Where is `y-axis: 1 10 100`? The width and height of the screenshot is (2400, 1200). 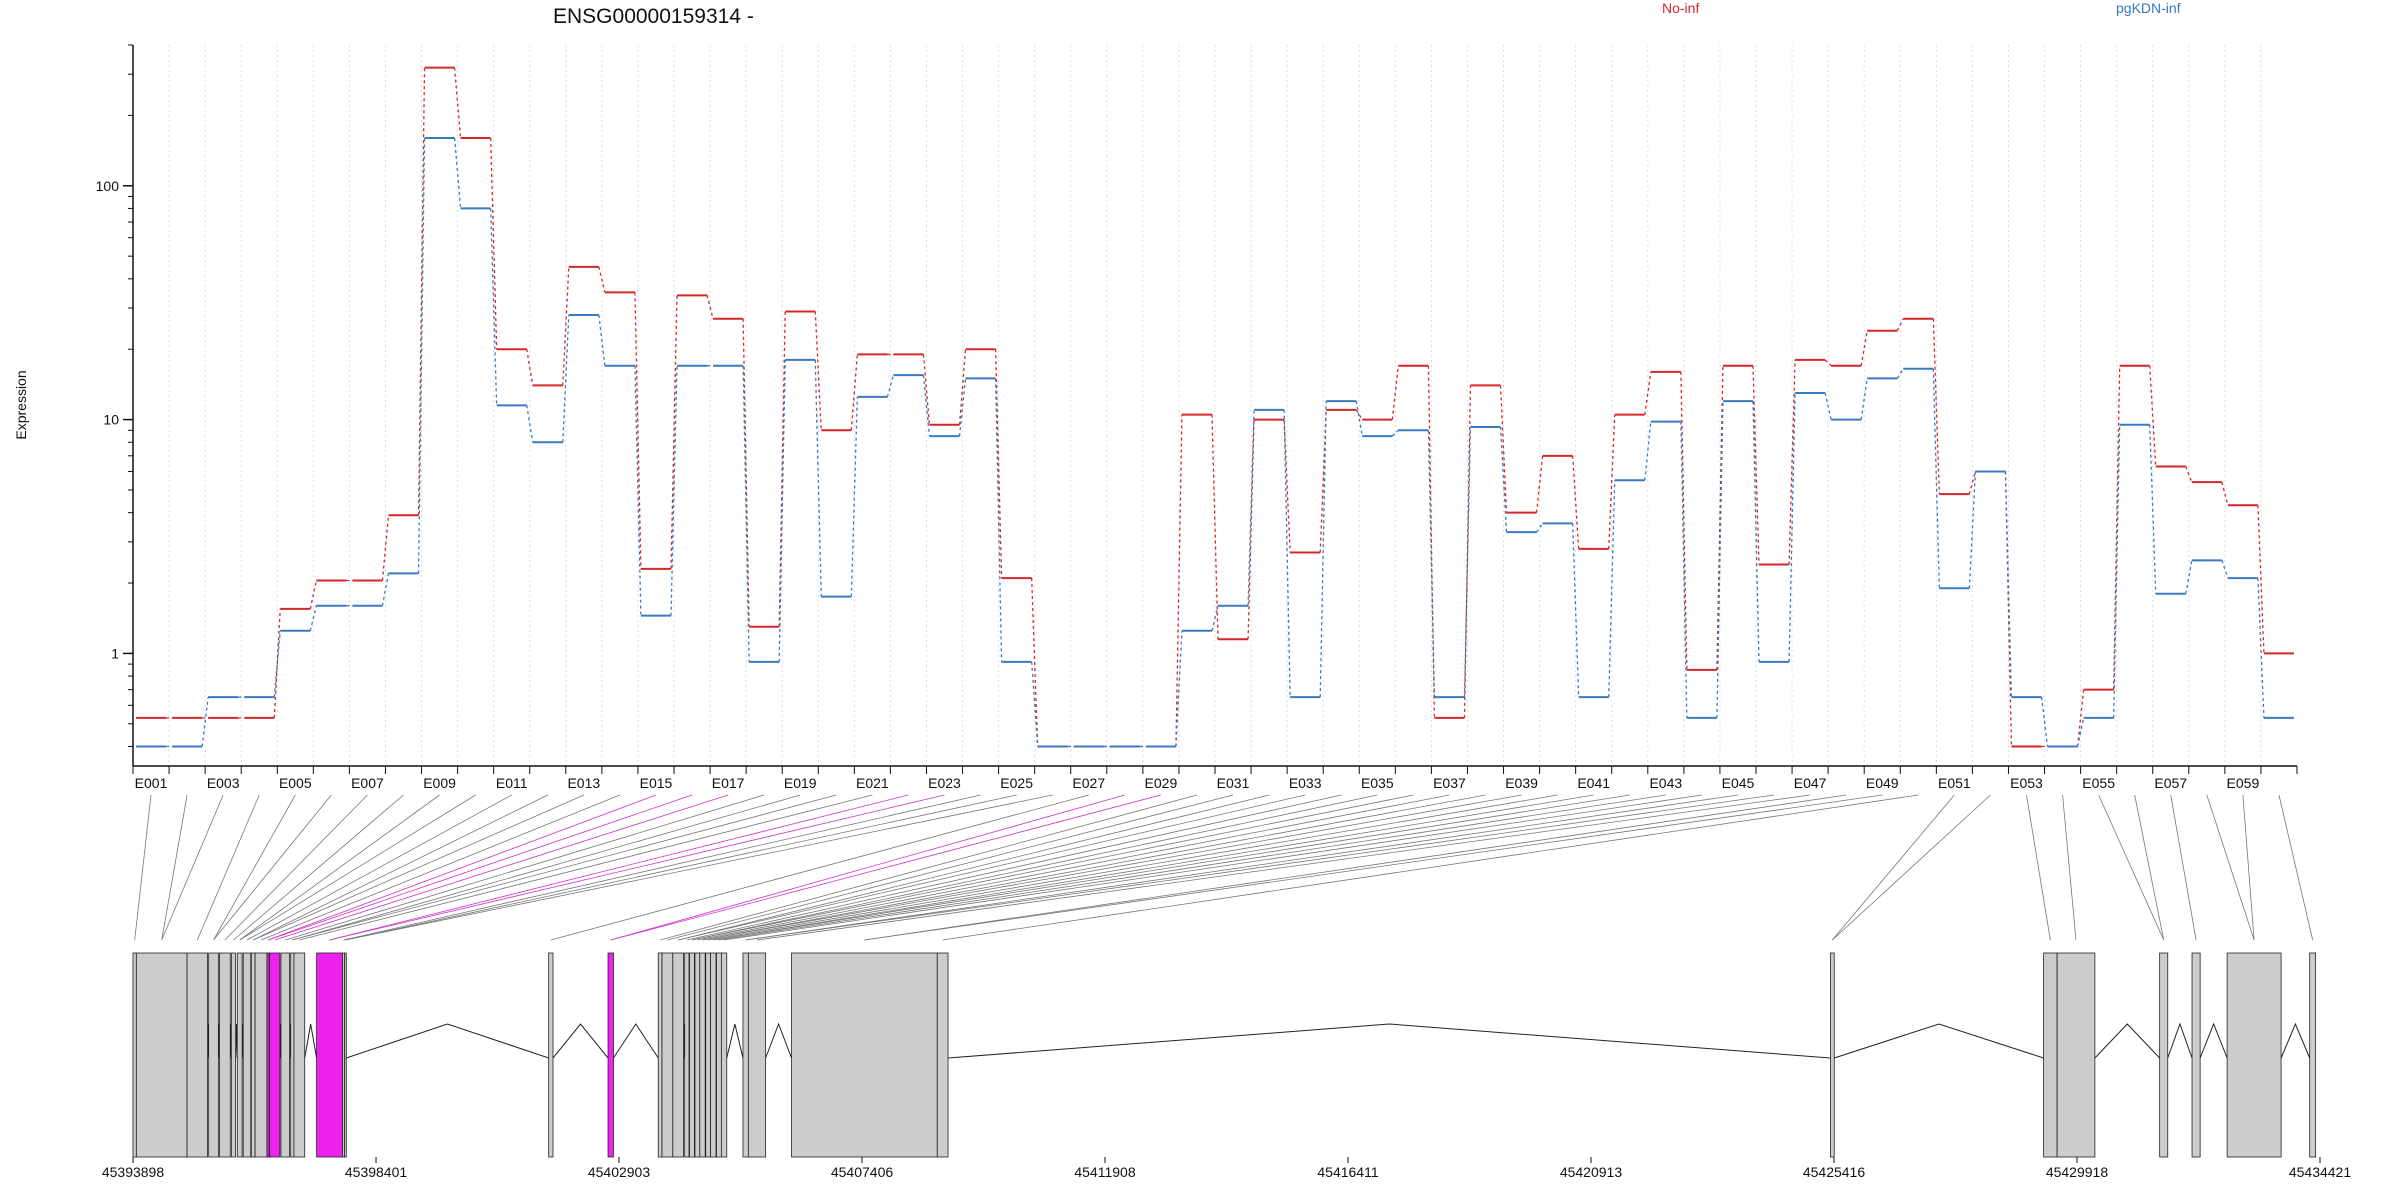 y-axis: 1 10 100 is located at coordinates (115, 405).